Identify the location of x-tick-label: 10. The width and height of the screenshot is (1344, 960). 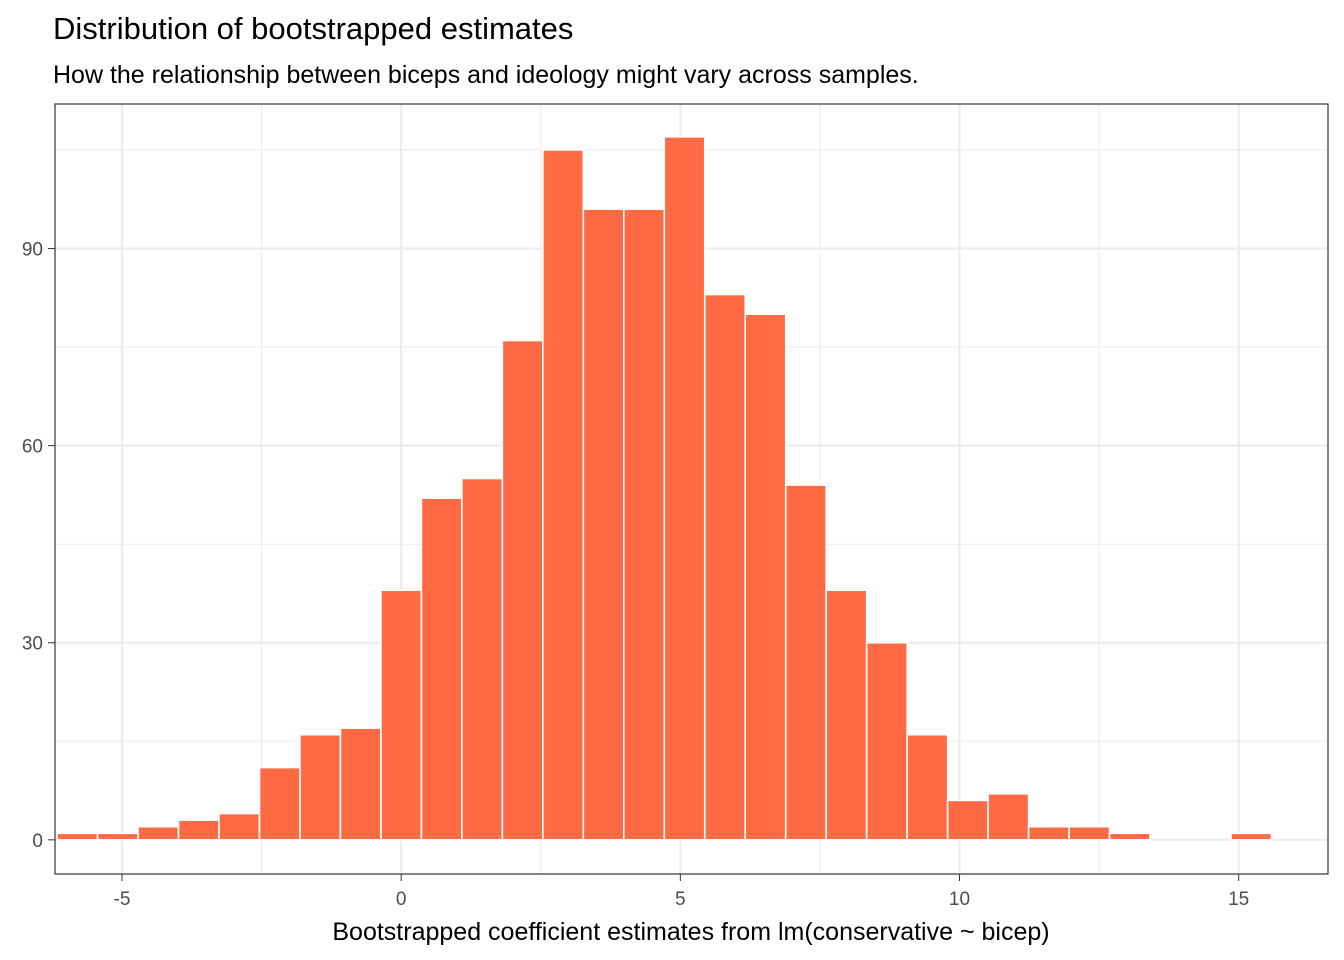
(959, 899).